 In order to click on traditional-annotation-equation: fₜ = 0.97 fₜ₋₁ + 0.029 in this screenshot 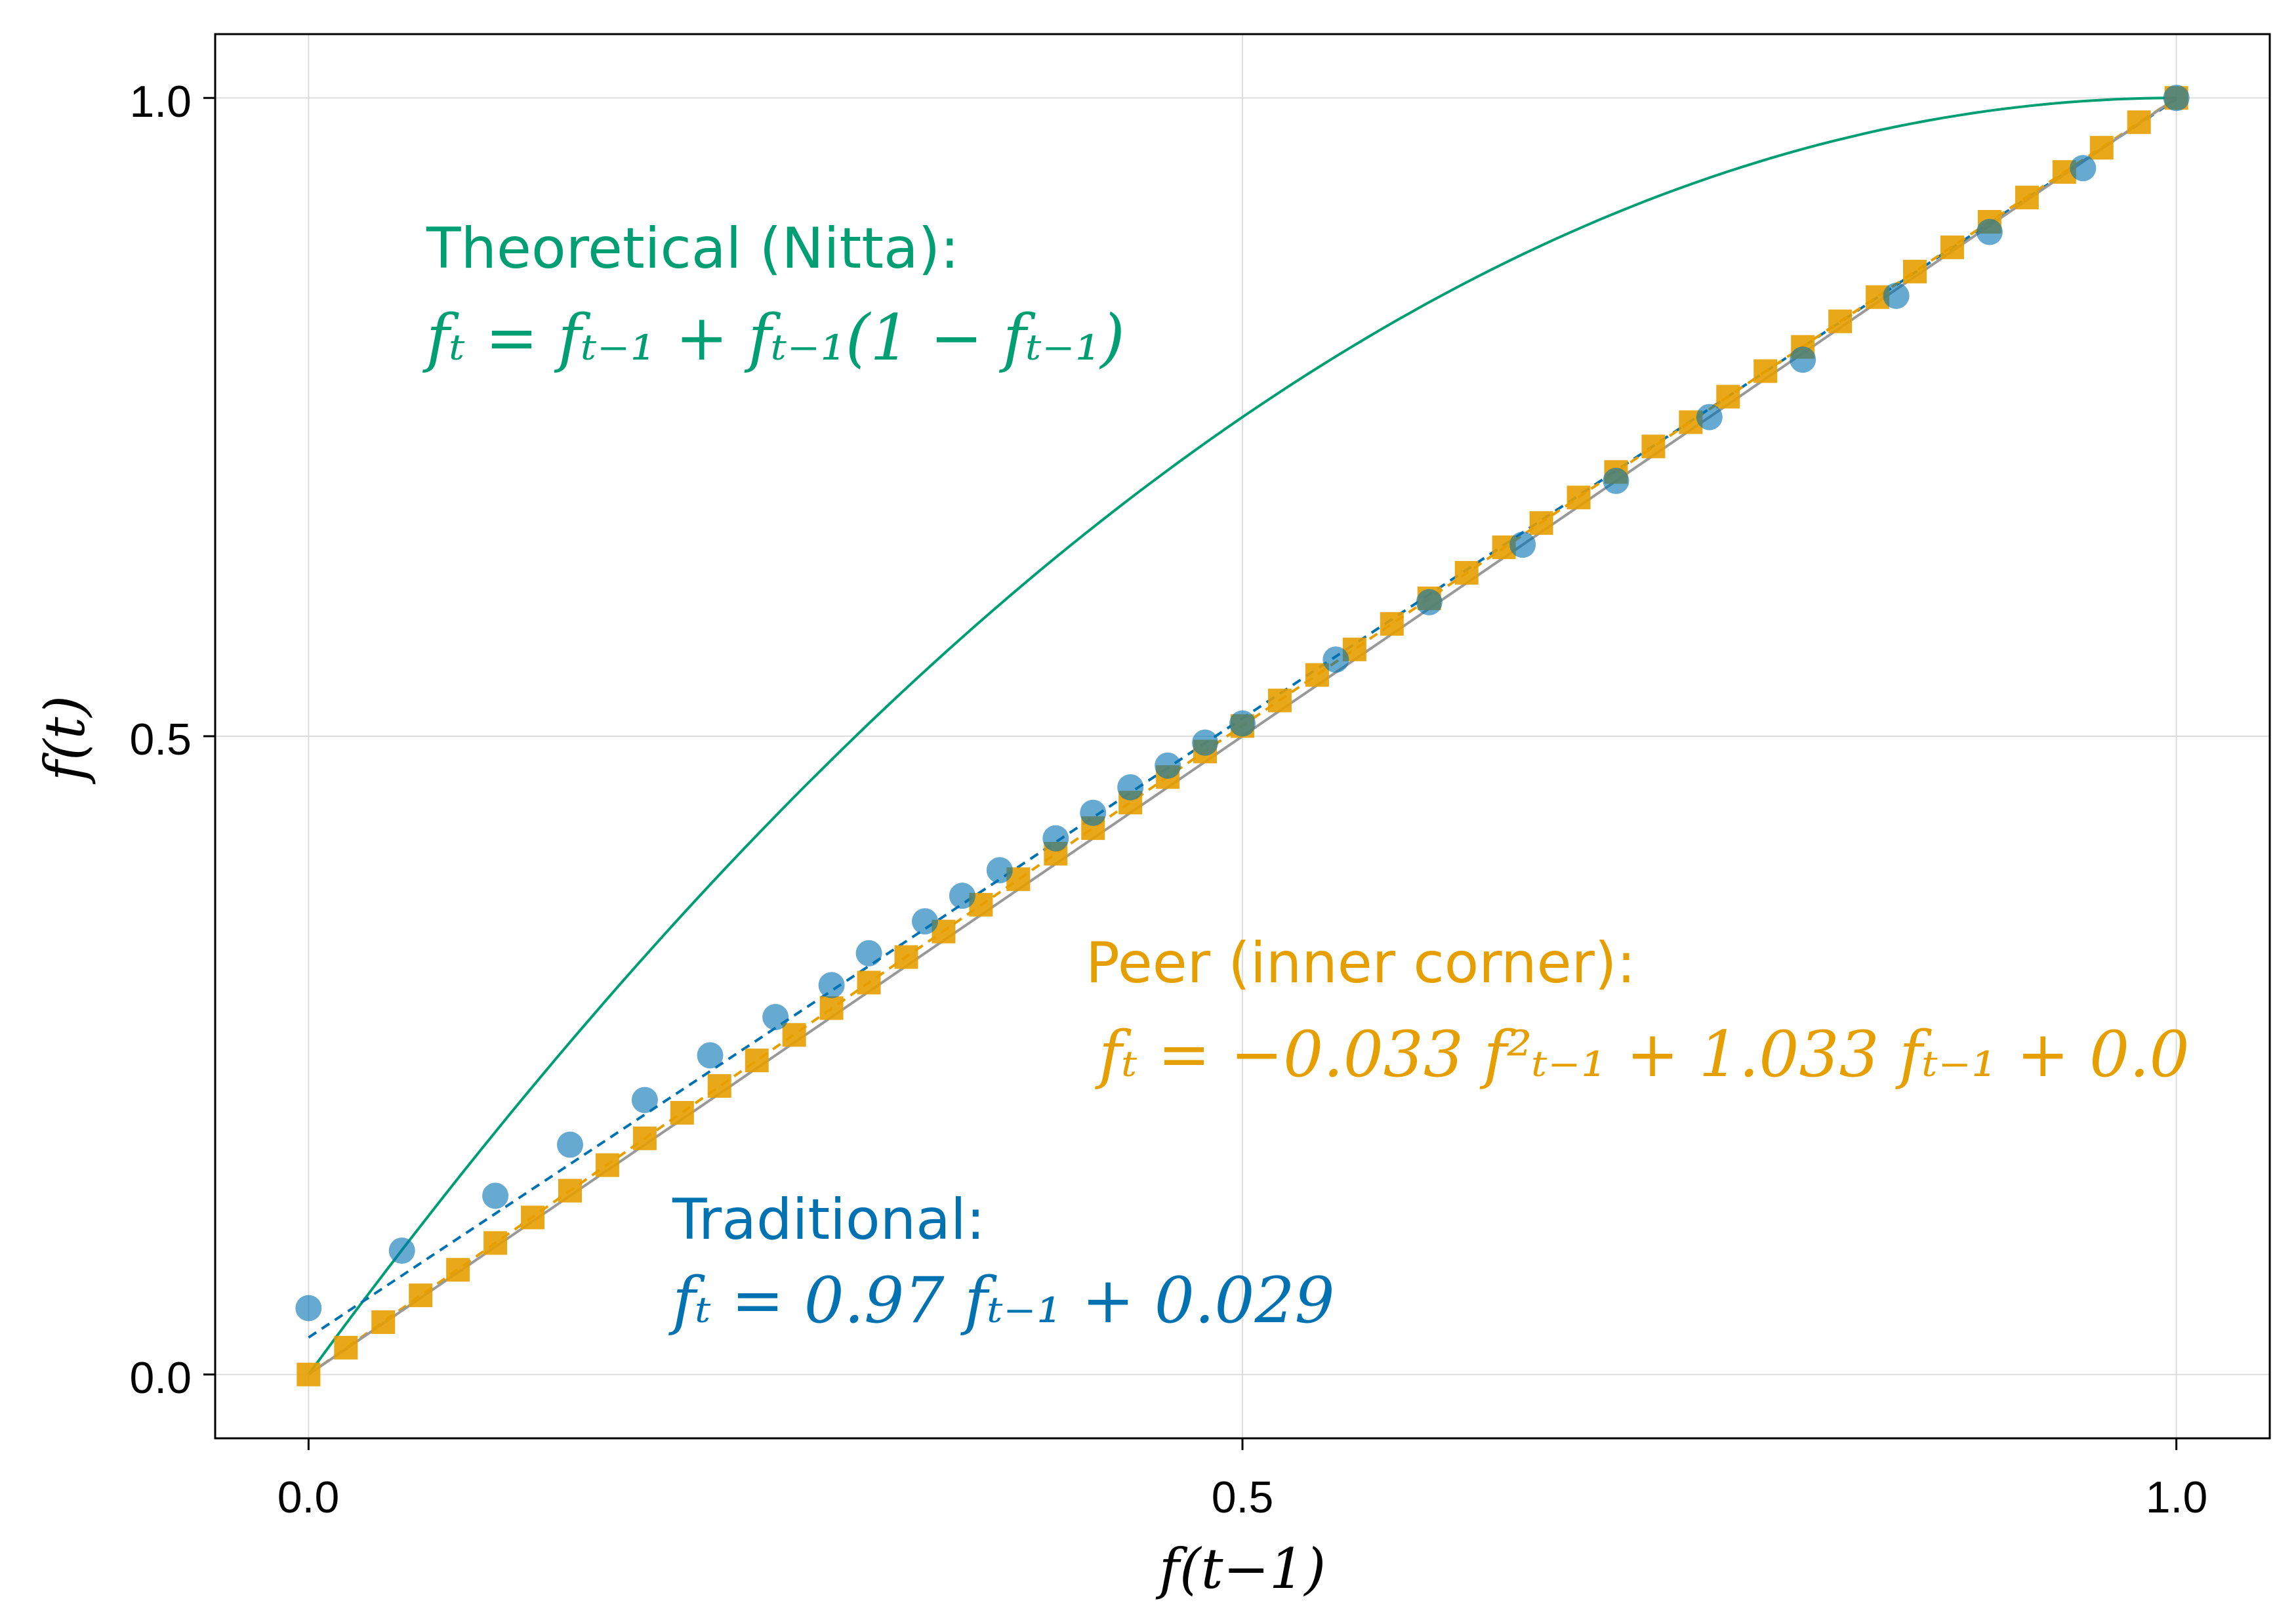, I will do `click(1002, 1300)`.